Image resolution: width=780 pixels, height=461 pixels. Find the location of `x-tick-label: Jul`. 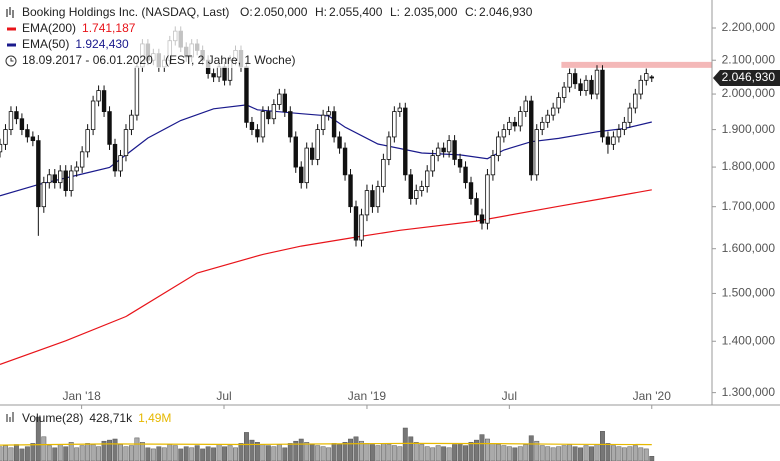

x-tick-label: Jul is located at coordinates (509, 396).